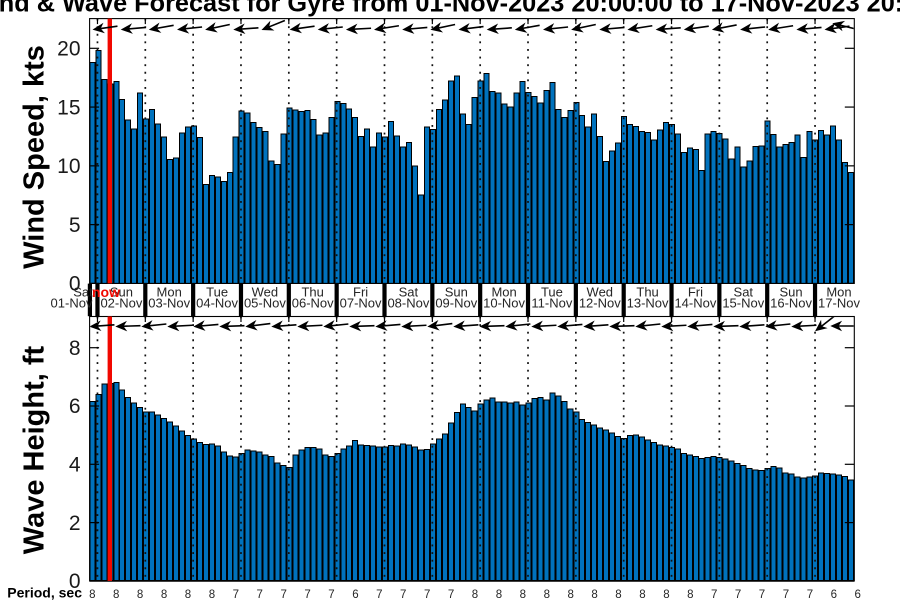  What do you see at coordinates (68, 166) in the screenshot?
I see `svg-text: 10` at bounding box center [68, 166].